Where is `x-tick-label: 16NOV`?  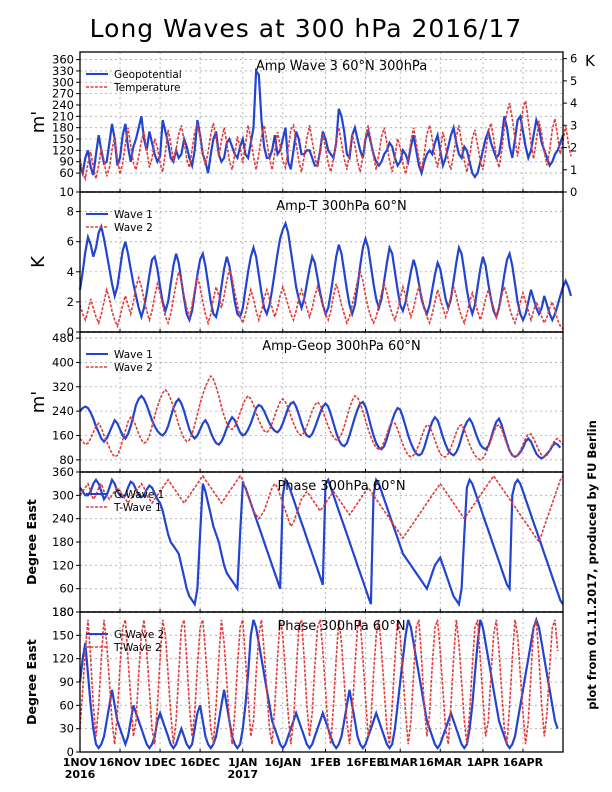
x-tick-label: 16NOV is located at coordinates (120, 762).